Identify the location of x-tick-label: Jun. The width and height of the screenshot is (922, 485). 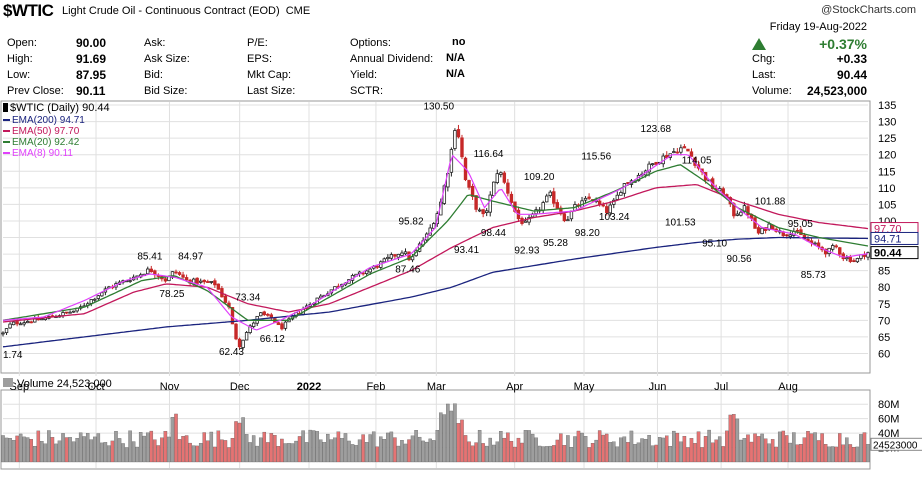
(658, 387).